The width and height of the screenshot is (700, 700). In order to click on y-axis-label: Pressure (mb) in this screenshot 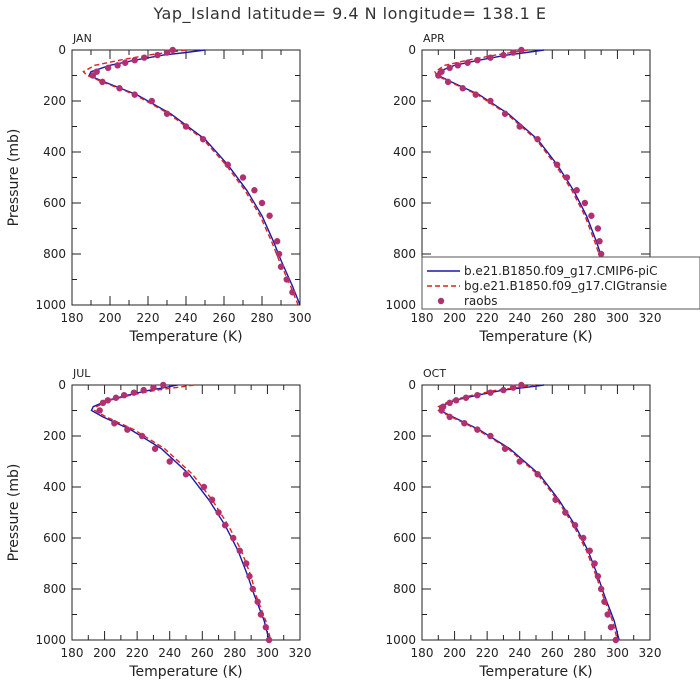, I will do `click(14, 513)`.